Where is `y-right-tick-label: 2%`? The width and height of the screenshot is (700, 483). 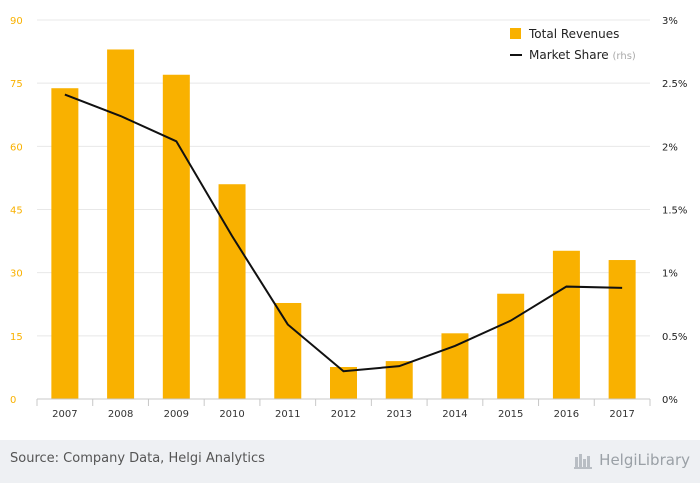
y-right-tick-label: 2% is located at coordinates (670, 147).